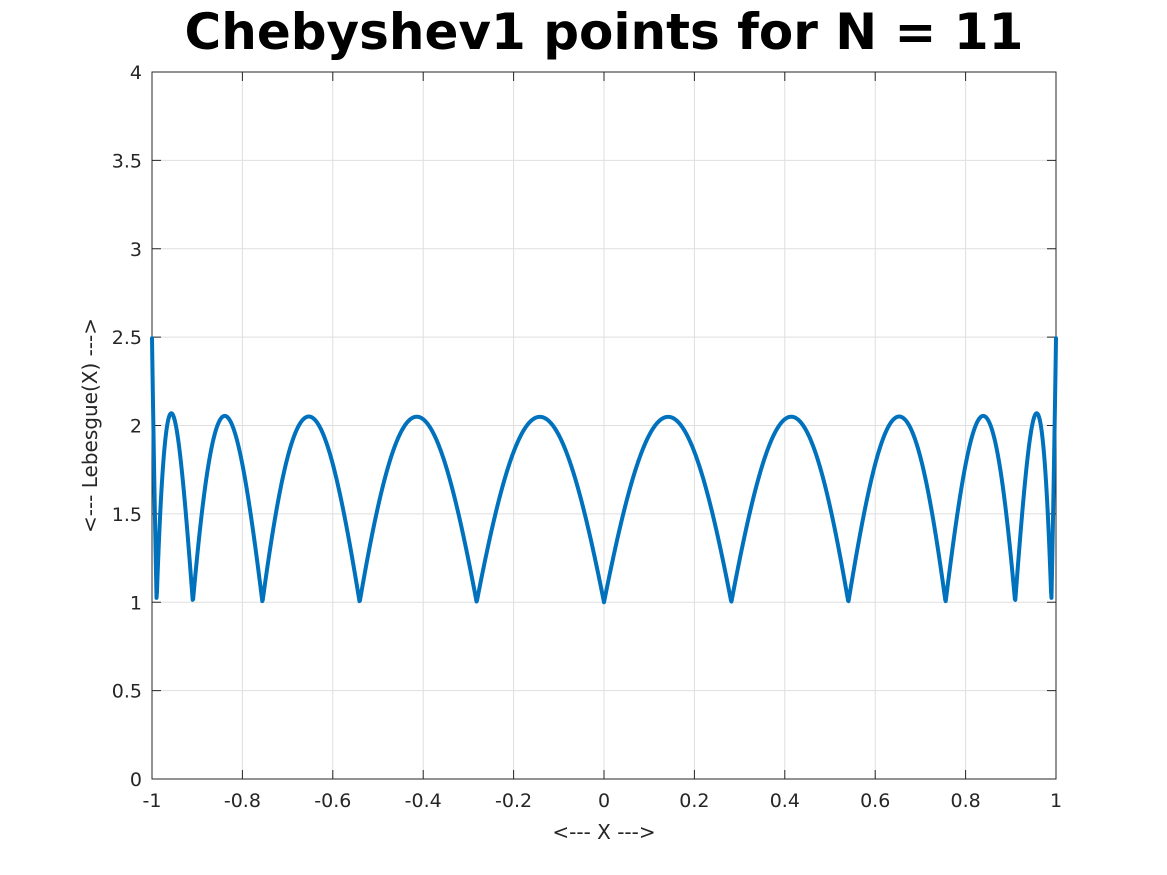 The width and height of the screenshot is (1167, 875). I want to click on x-tick-label: -0.6, so click(332, 801).